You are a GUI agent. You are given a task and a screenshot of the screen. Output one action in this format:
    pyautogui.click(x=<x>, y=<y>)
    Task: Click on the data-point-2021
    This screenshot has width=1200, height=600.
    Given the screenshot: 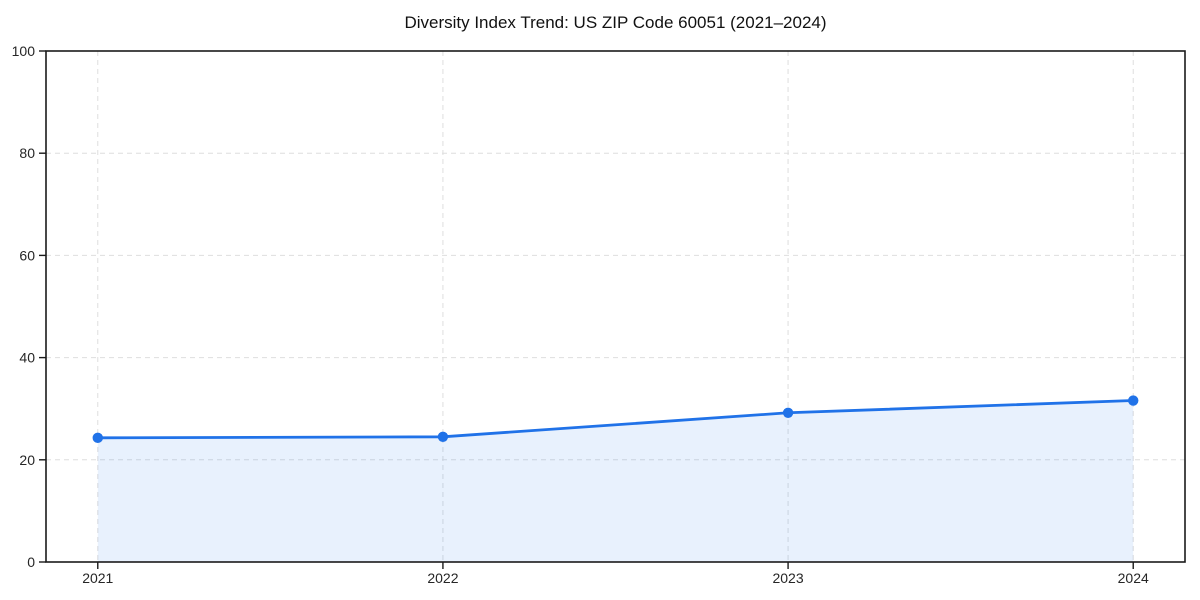 What is the action you would take?
    pyautogui.click(x=97, y=438)
    